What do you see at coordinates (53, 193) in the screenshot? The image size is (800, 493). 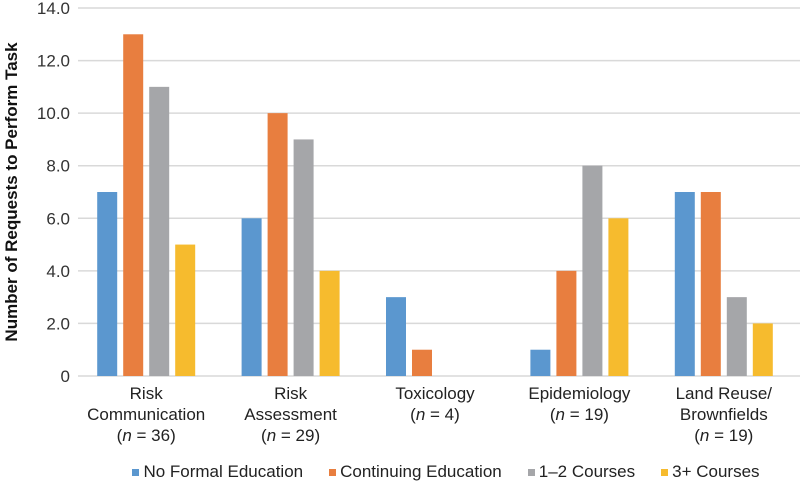 I see `y-axis-ticks: 0 2.0 4.0 6.0 8.0 10.0 12.0 14.0` at bounding box center [53, 193].